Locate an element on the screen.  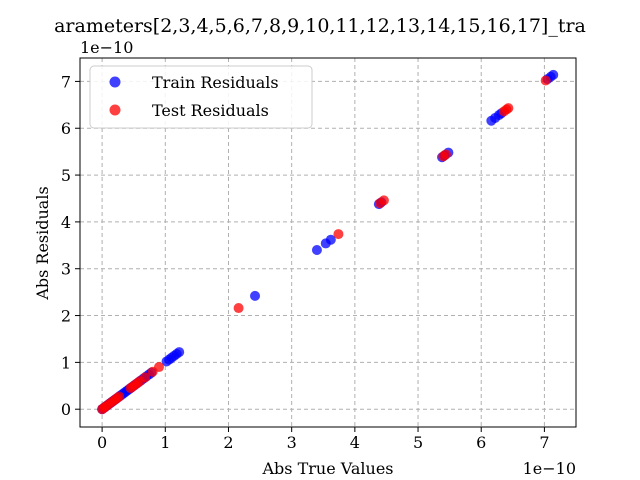
y-tick-label: 6 is located at coordinates (66, 128).